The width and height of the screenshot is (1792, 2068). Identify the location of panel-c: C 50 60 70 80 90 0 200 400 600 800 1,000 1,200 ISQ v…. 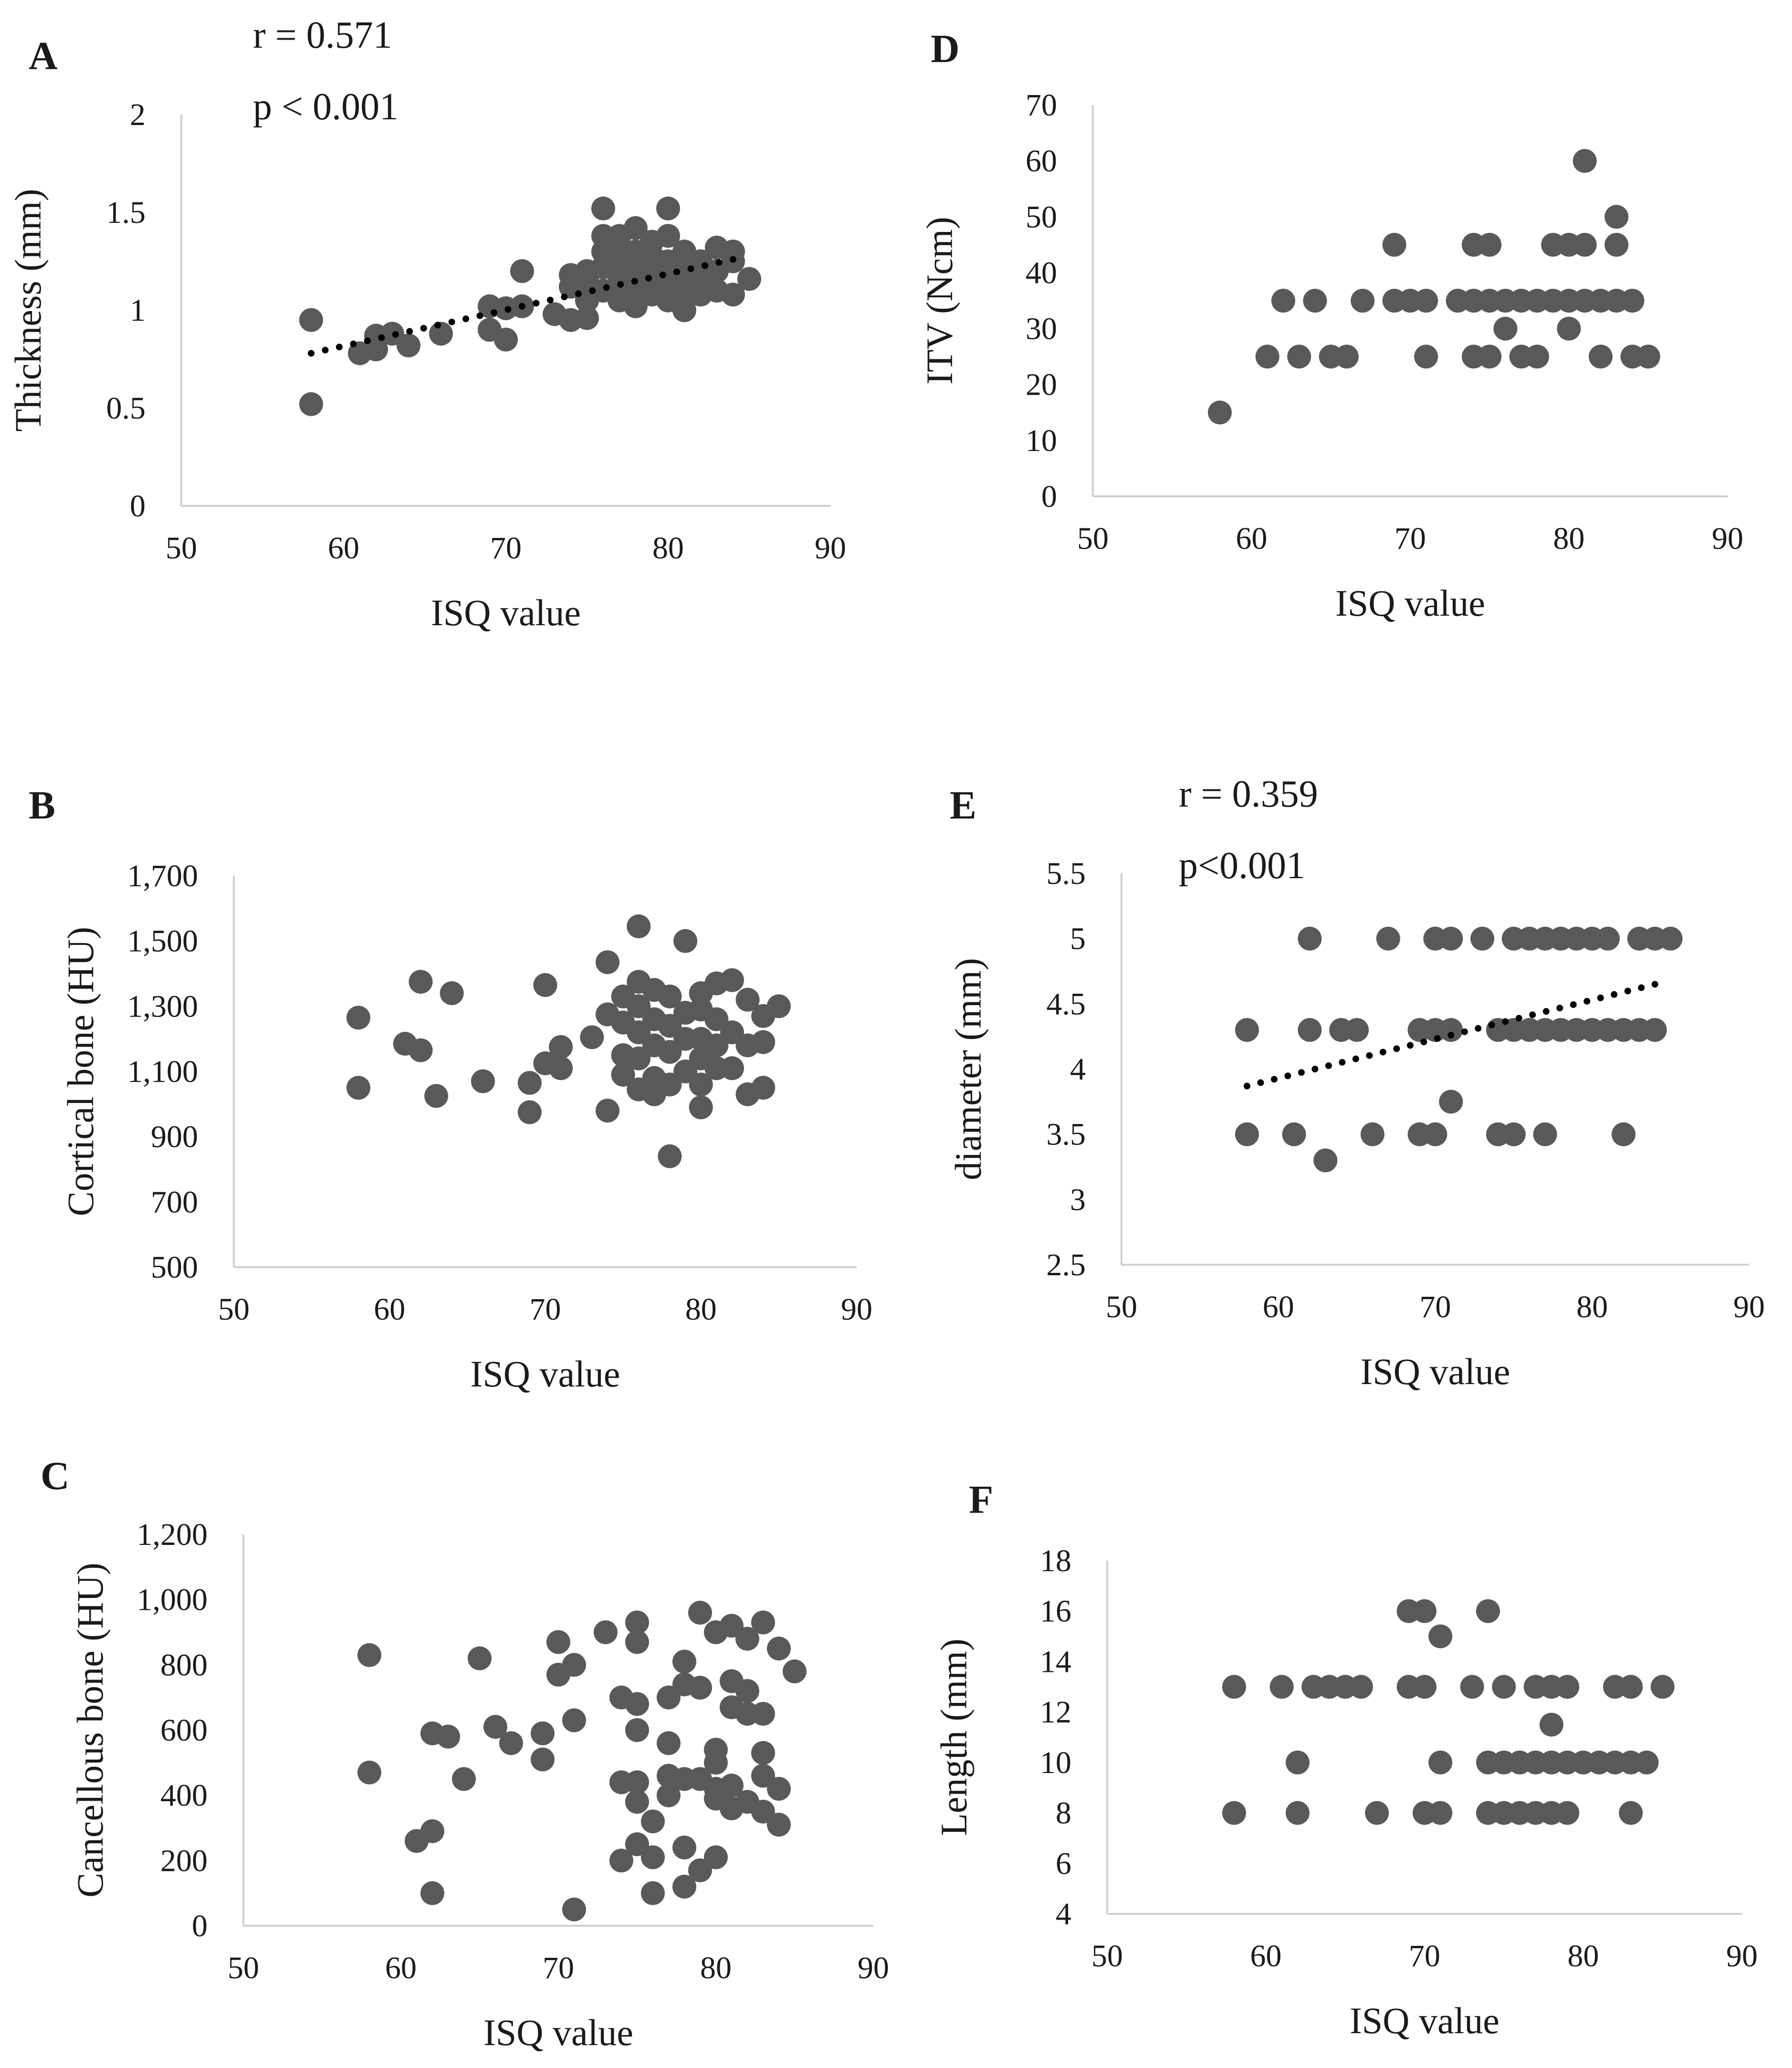
(465, 1753).